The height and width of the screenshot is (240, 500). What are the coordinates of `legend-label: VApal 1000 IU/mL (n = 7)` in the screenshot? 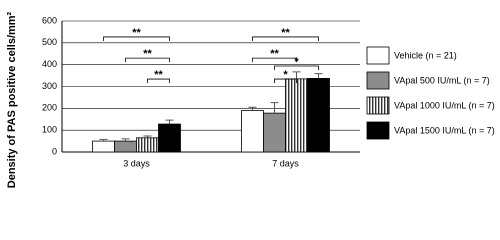 It's located at (444, 105).